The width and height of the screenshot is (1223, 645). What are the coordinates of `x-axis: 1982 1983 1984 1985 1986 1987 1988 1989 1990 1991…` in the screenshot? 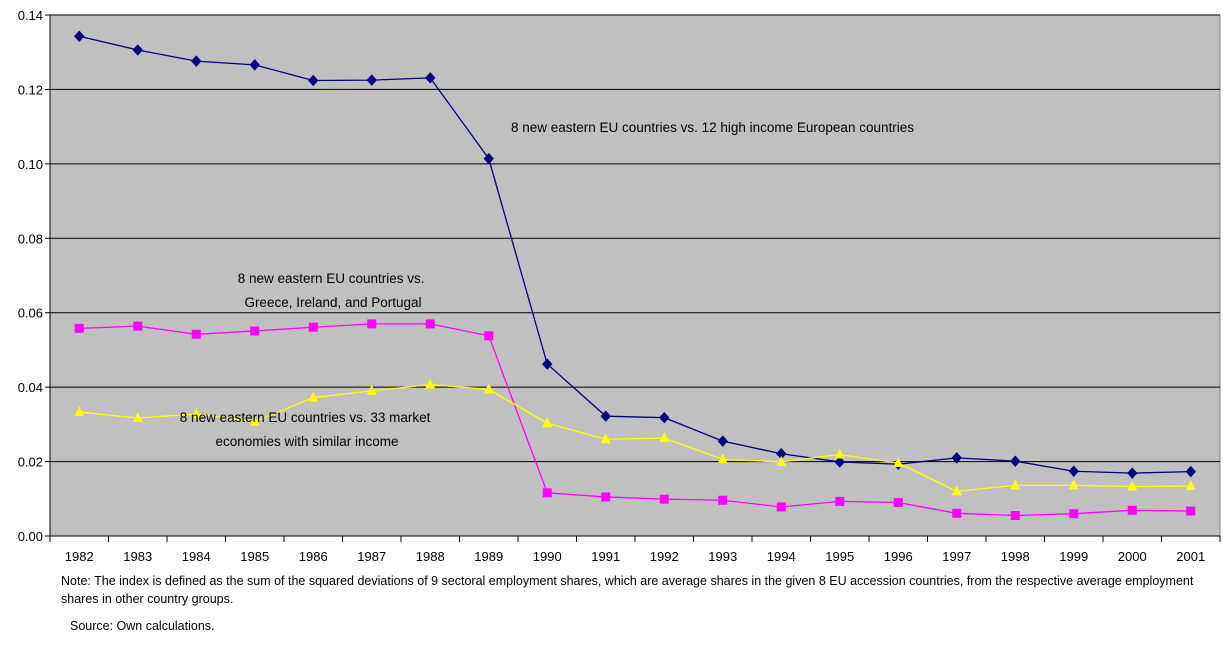 It's located at (635, 549).